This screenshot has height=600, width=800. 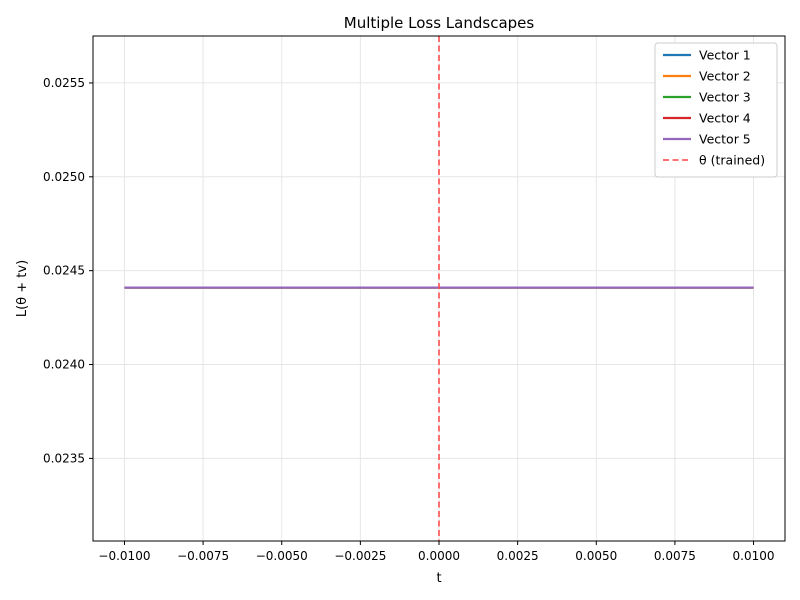 I want to click on legend-label: Vector 4, so click(x=725, y=118).